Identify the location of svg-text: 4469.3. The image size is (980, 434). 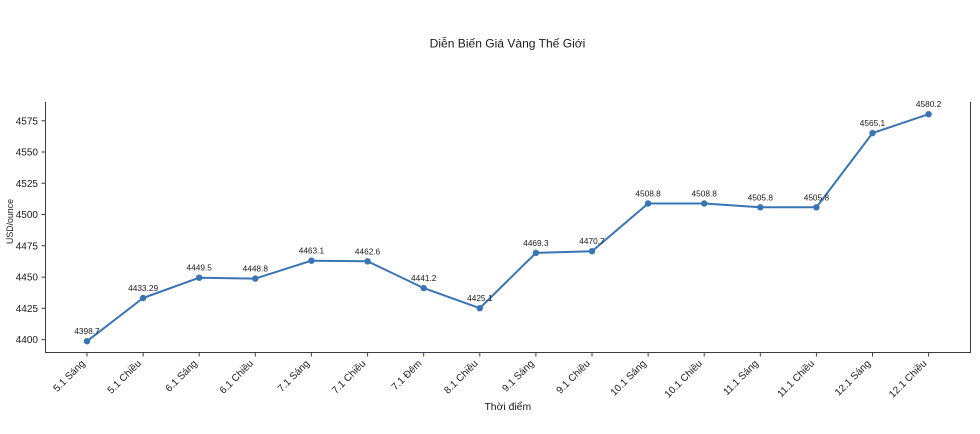
(536, 243).